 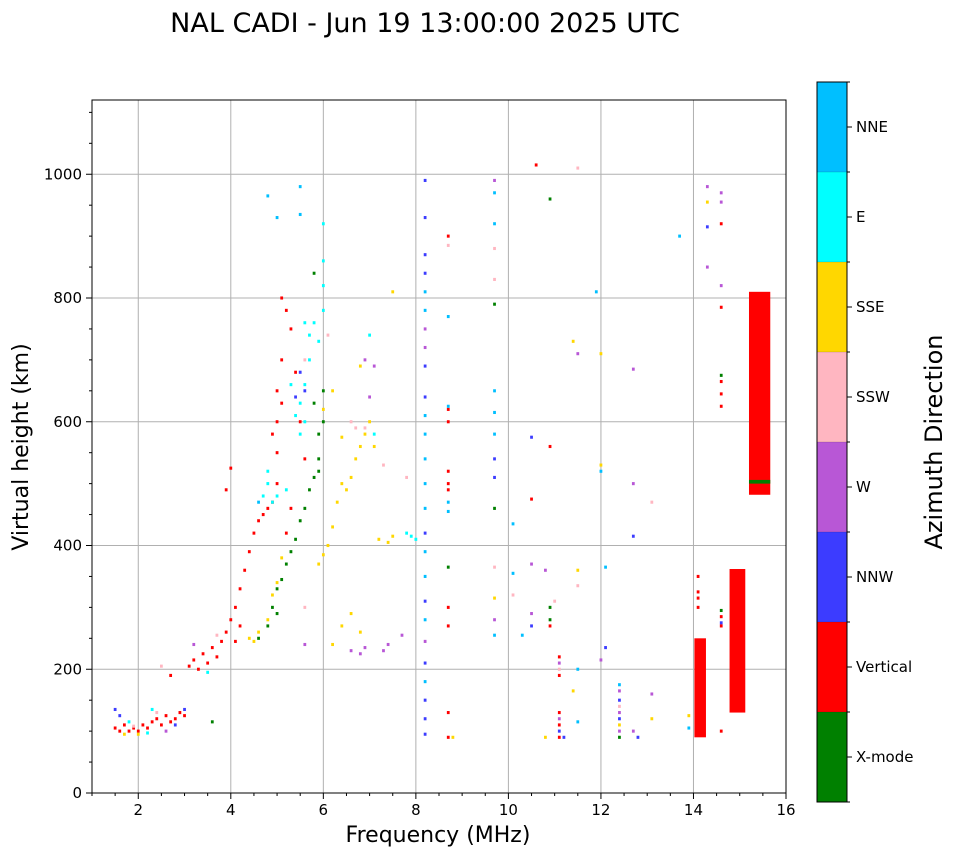 I want to click on colorbar-tick-label: SSW, so click(x=873, y=397).